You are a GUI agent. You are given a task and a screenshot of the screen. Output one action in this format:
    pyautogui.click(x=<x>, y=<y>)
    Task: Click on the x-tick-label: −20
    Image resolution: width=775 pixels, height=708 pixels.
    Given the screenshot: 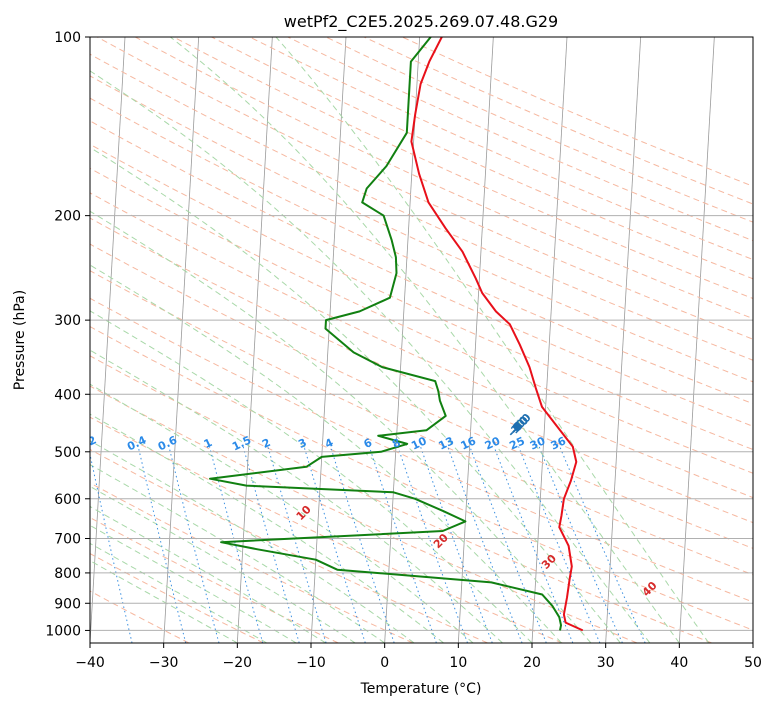 What is the action you would take?
    pyautogui.click(x=238, y=663)
    